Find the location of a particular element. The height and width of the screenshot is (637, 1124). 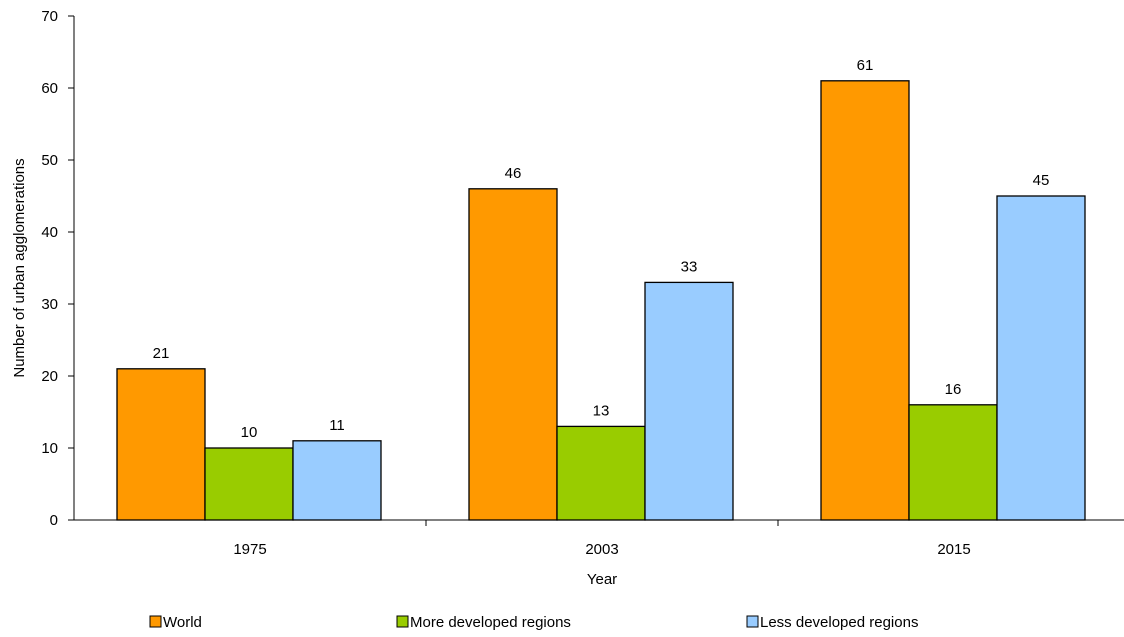

data-label: 61 is located at coordinates (865, 65).